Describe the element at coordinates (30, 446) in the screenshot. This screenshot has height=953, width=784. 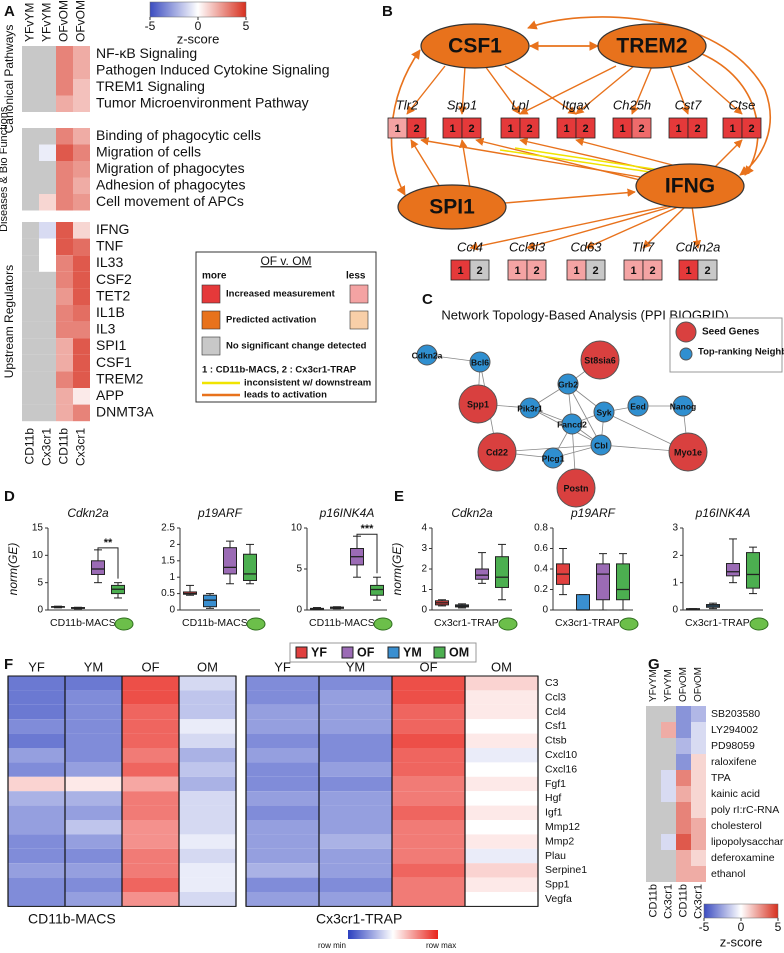
I see `column-source-label: CD11b` at that location.